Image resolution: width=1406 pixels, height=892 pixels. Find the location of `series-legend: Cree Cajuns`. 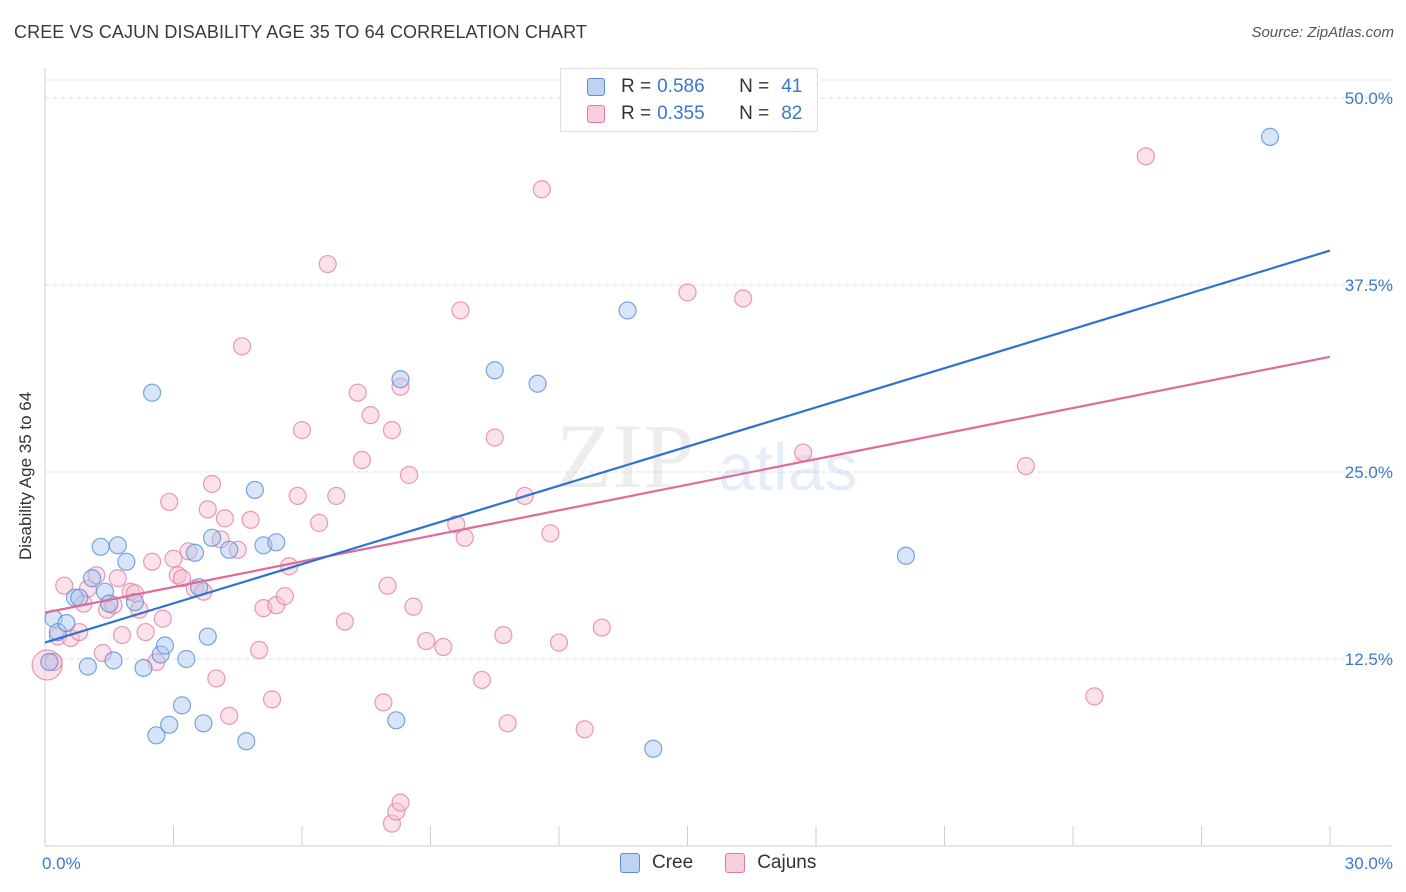

series-legend: Cree Cajuns is located at coordinates (734, 863).